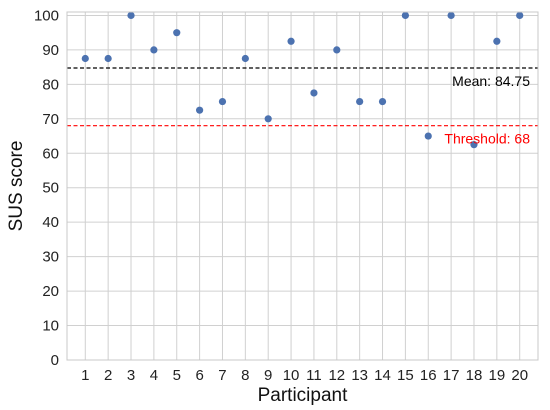 The height and width of the screenshot is (410, 550). I want to click on x-tick-label: 7, so click(222, 375).